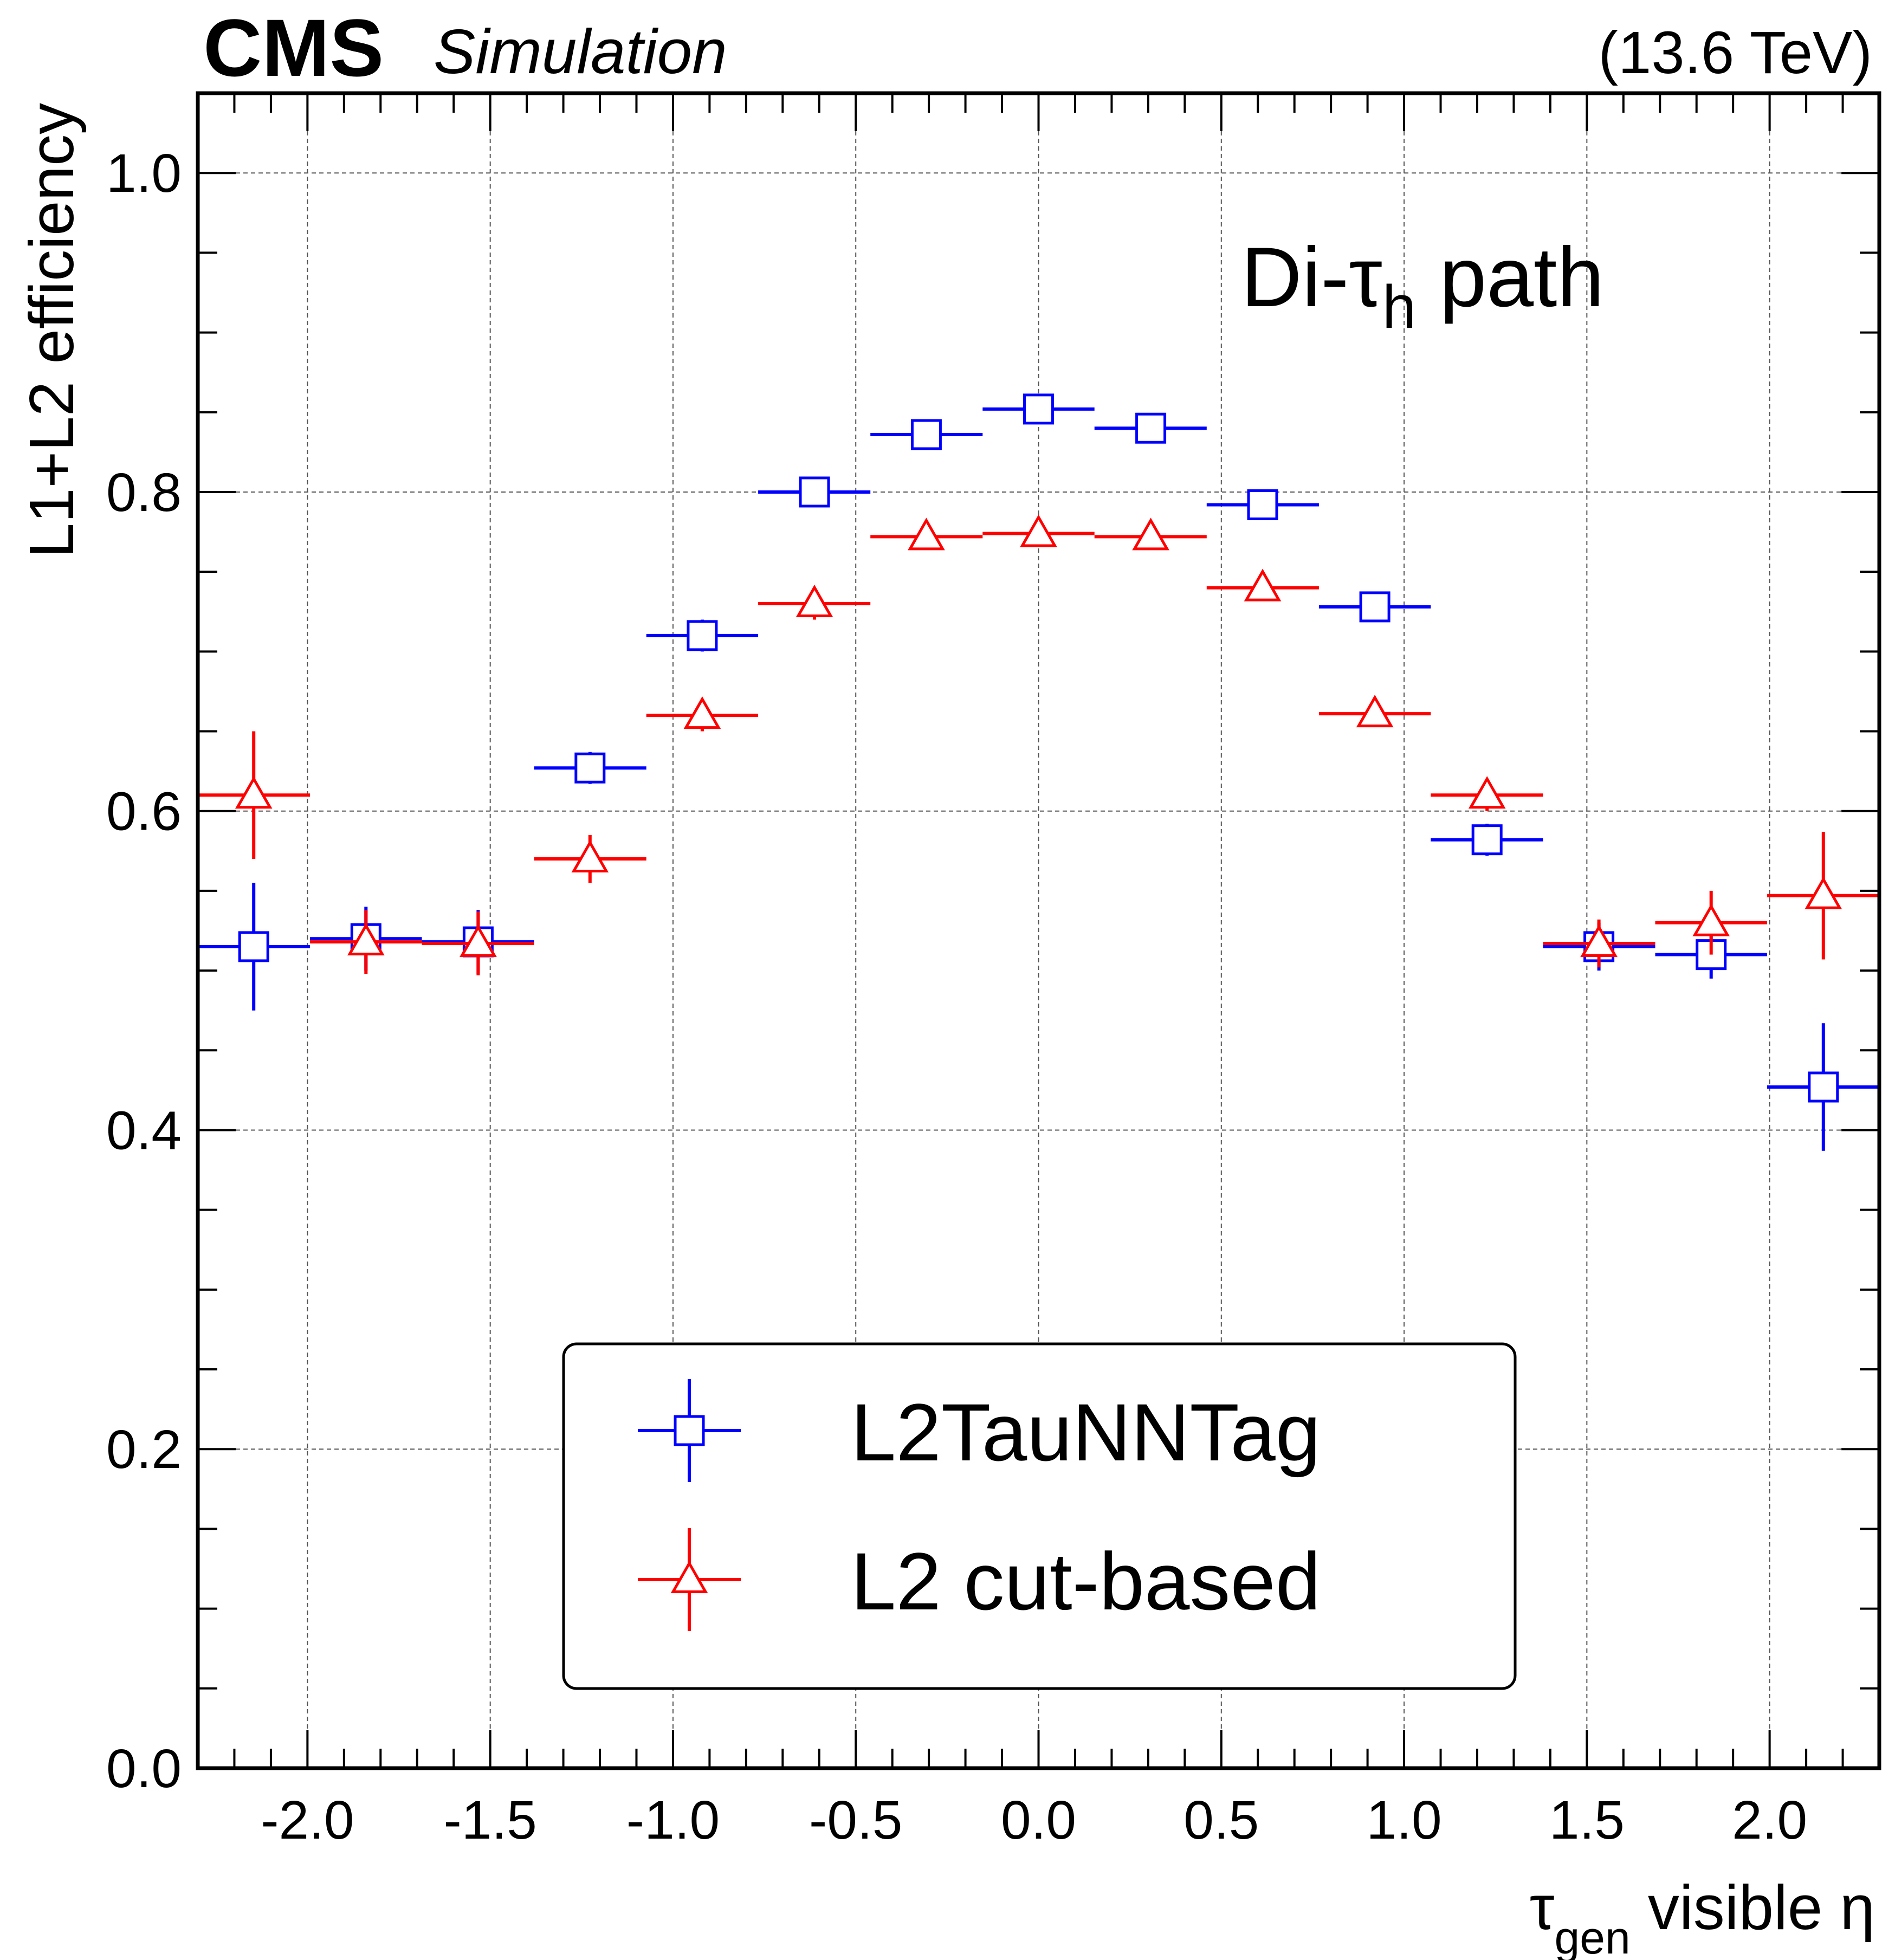  I want to click on legend-entries: L2TauNNTag L2 cut-based, so click(979, 1505).